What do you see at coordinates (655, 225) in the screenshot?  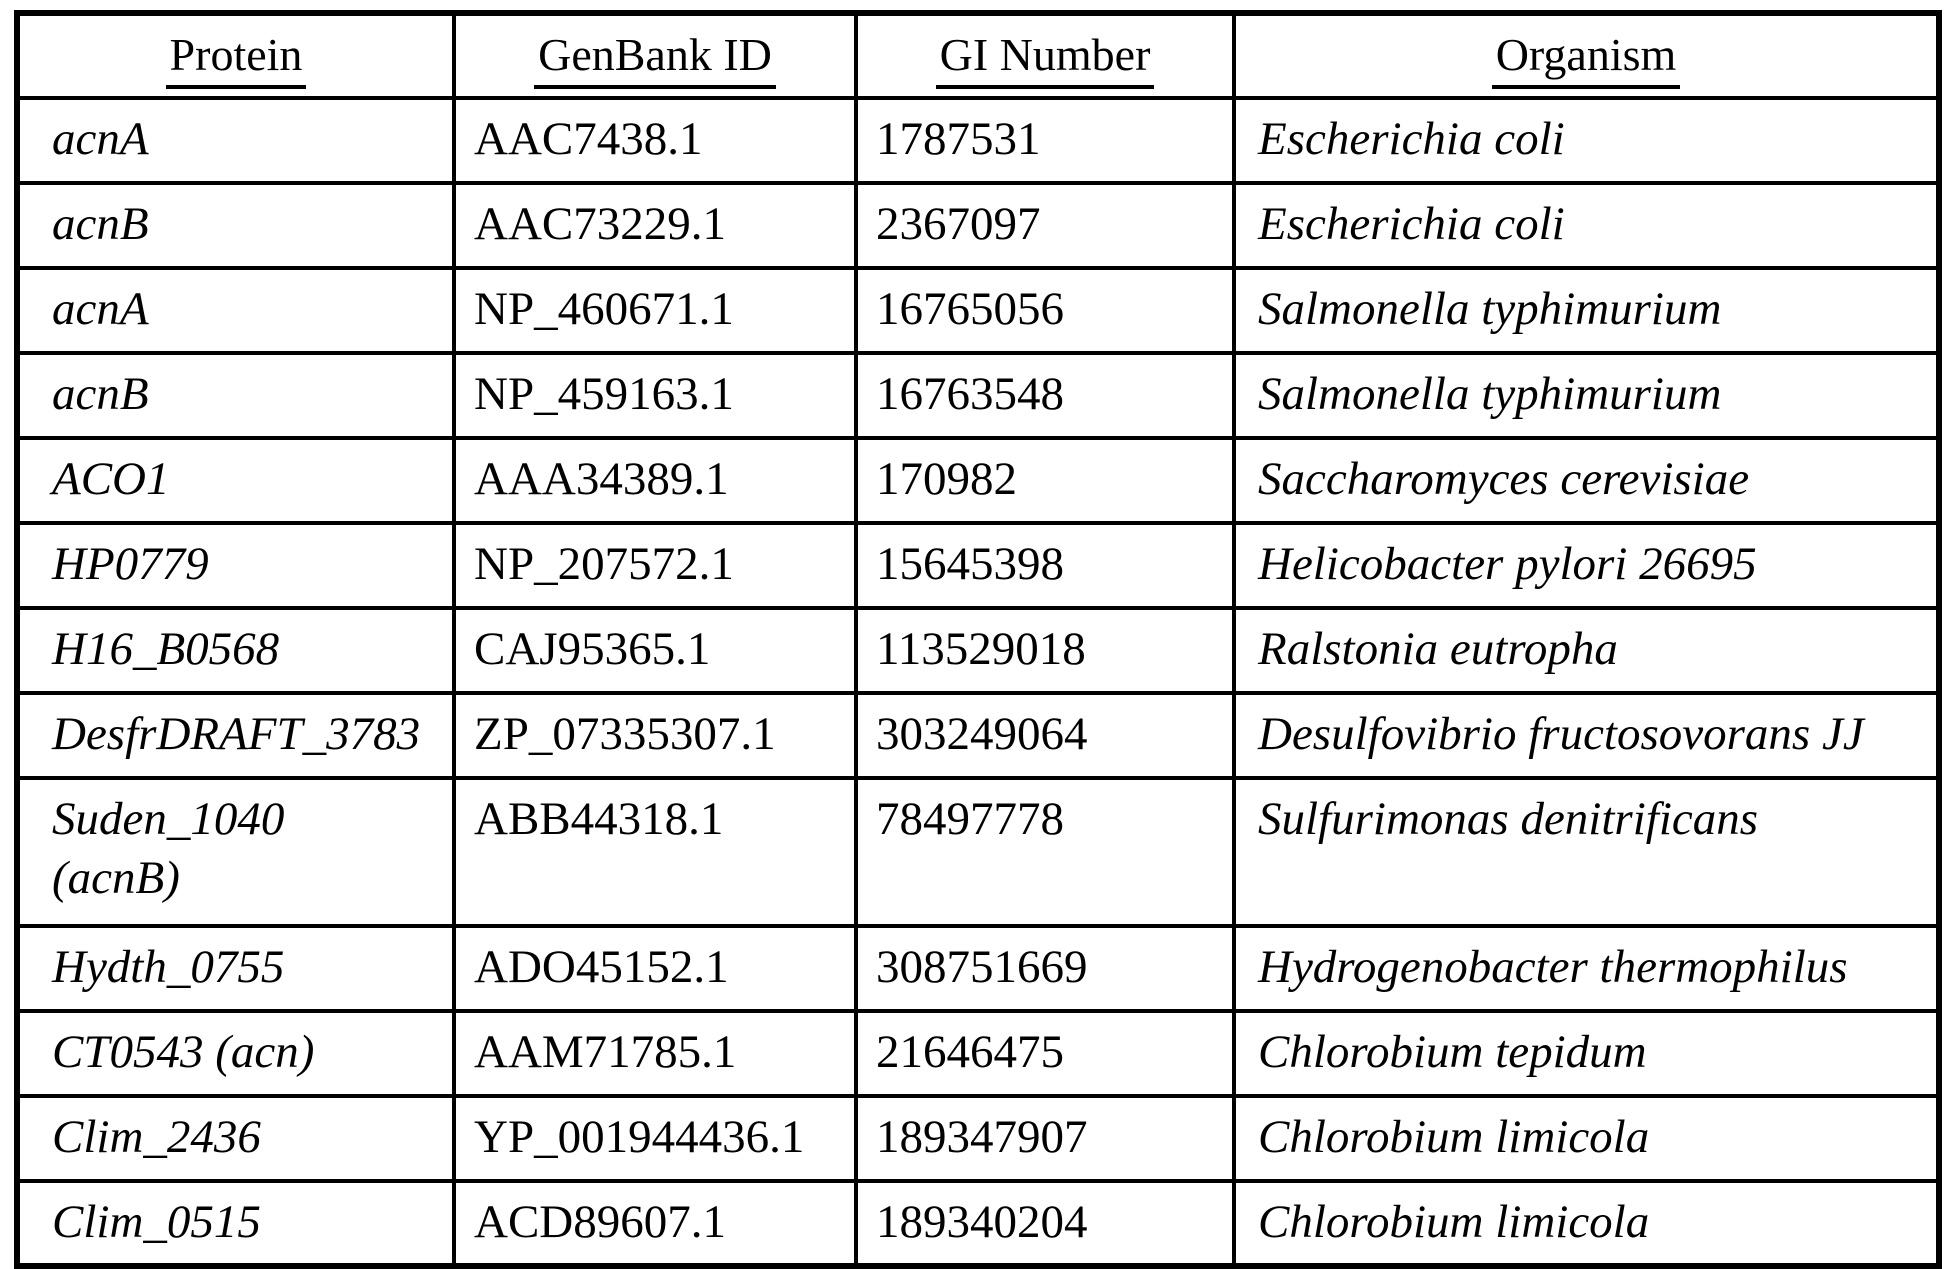 I see `cell-genbank-id: AAC73229.1` at bounding box center [655, 225].